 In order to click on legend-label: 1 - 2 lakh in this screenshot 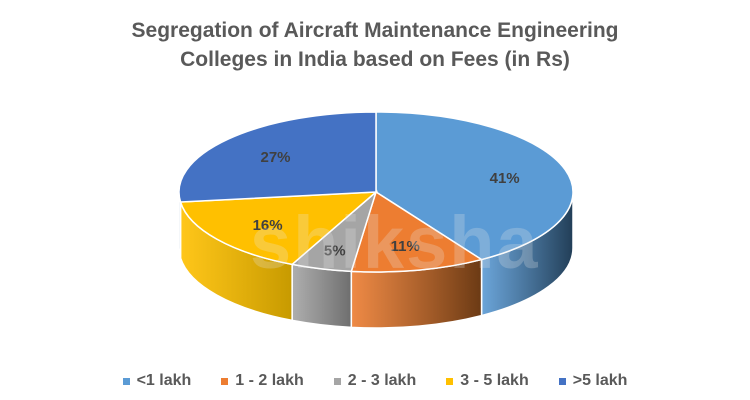, I will do `click(269, 380)`.